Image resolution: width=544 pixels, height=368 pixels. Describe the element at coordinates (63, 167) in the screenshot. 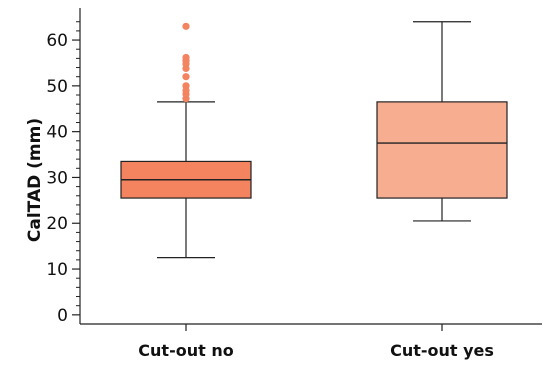

I see `y-axis: 0 10 20 30 40 50 60` at that location.